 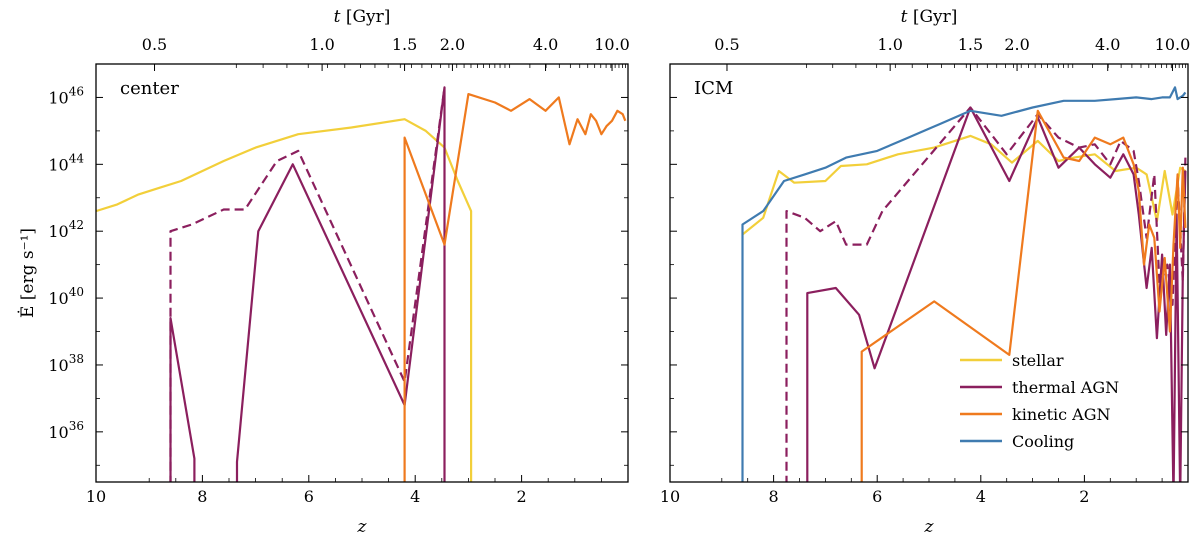 What do you see at coordinates (27, 273) in the screenshot?
I see `y-axis-label: Ė [erg s⁻¹]` at bounding box center [27, 273].